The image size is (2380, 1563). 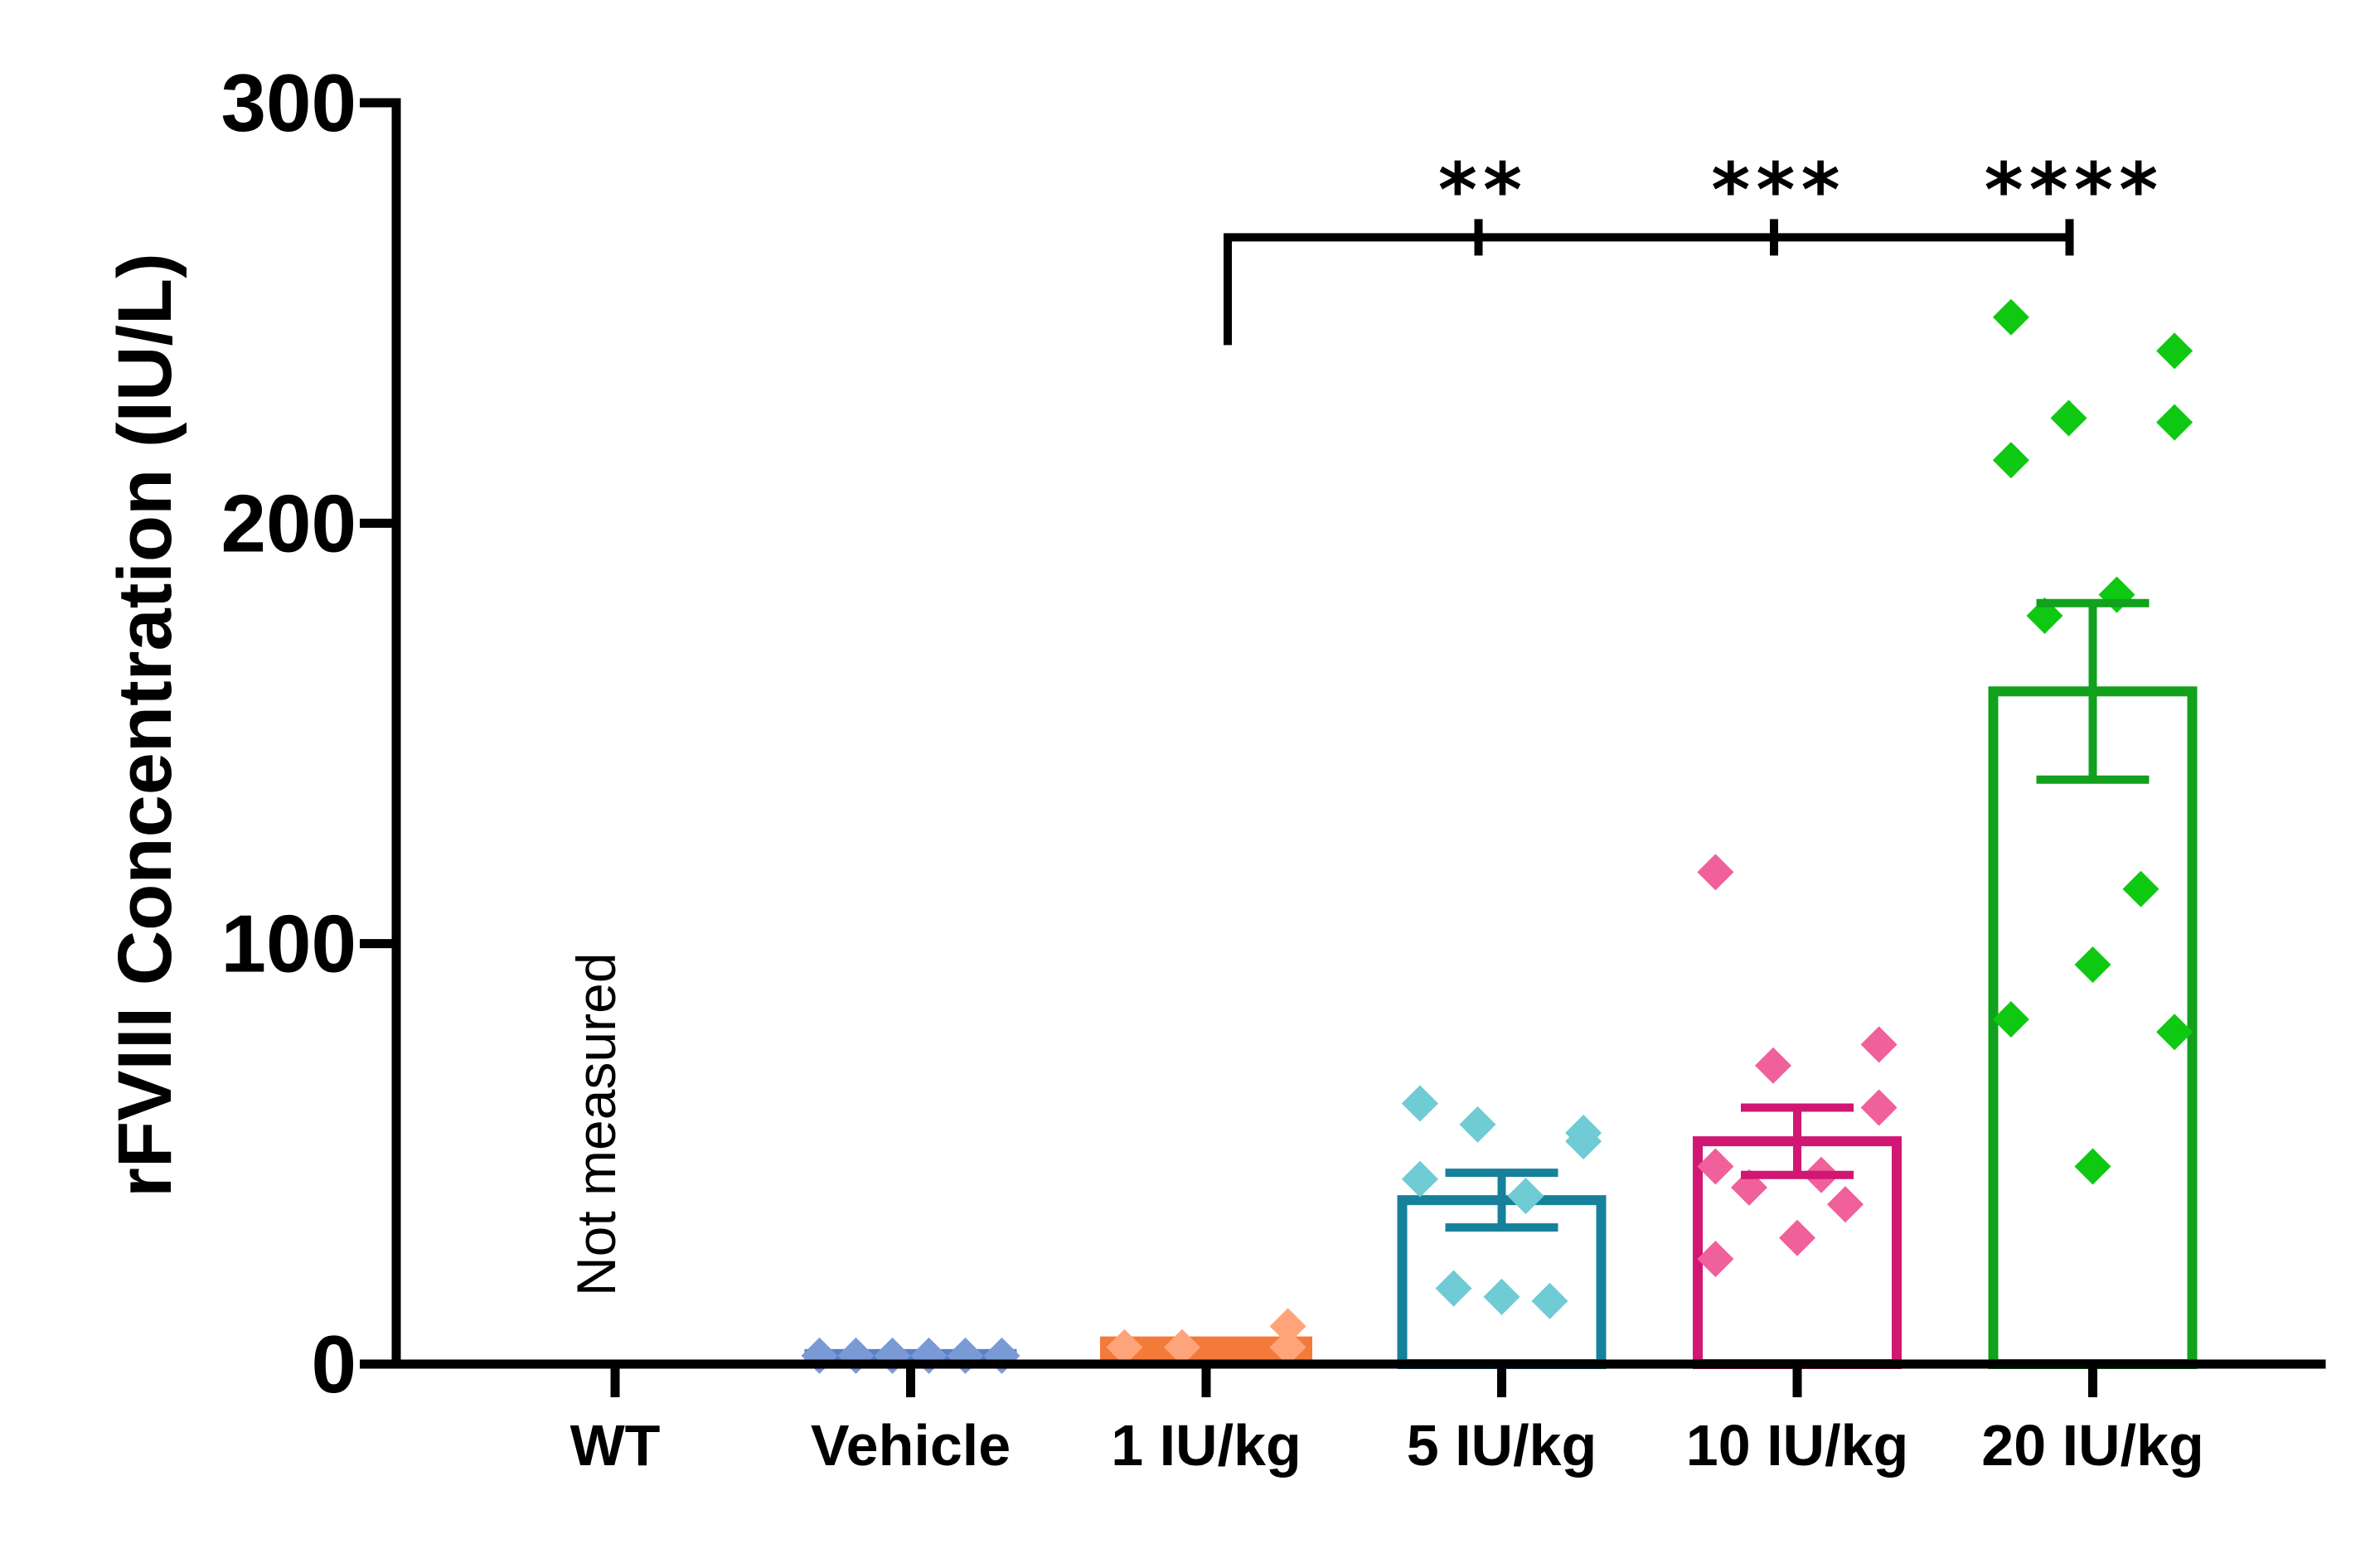 I want to click on y-tick-label: 0, so click(x=333, y=1364).